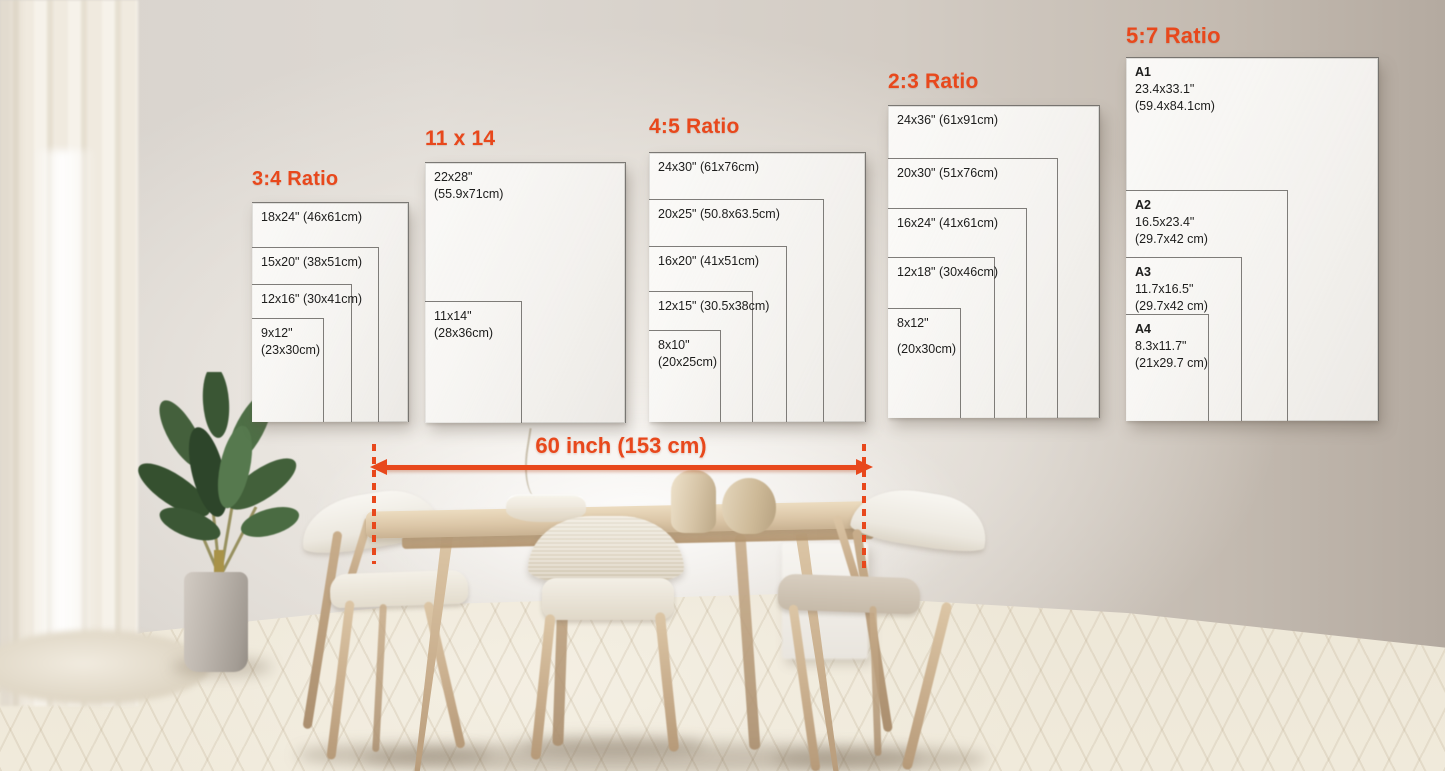 The width and height of the screenshot is (1445, 771). I want to click on size-label: 22x28" (55.9x71cm), so click(469, 185).